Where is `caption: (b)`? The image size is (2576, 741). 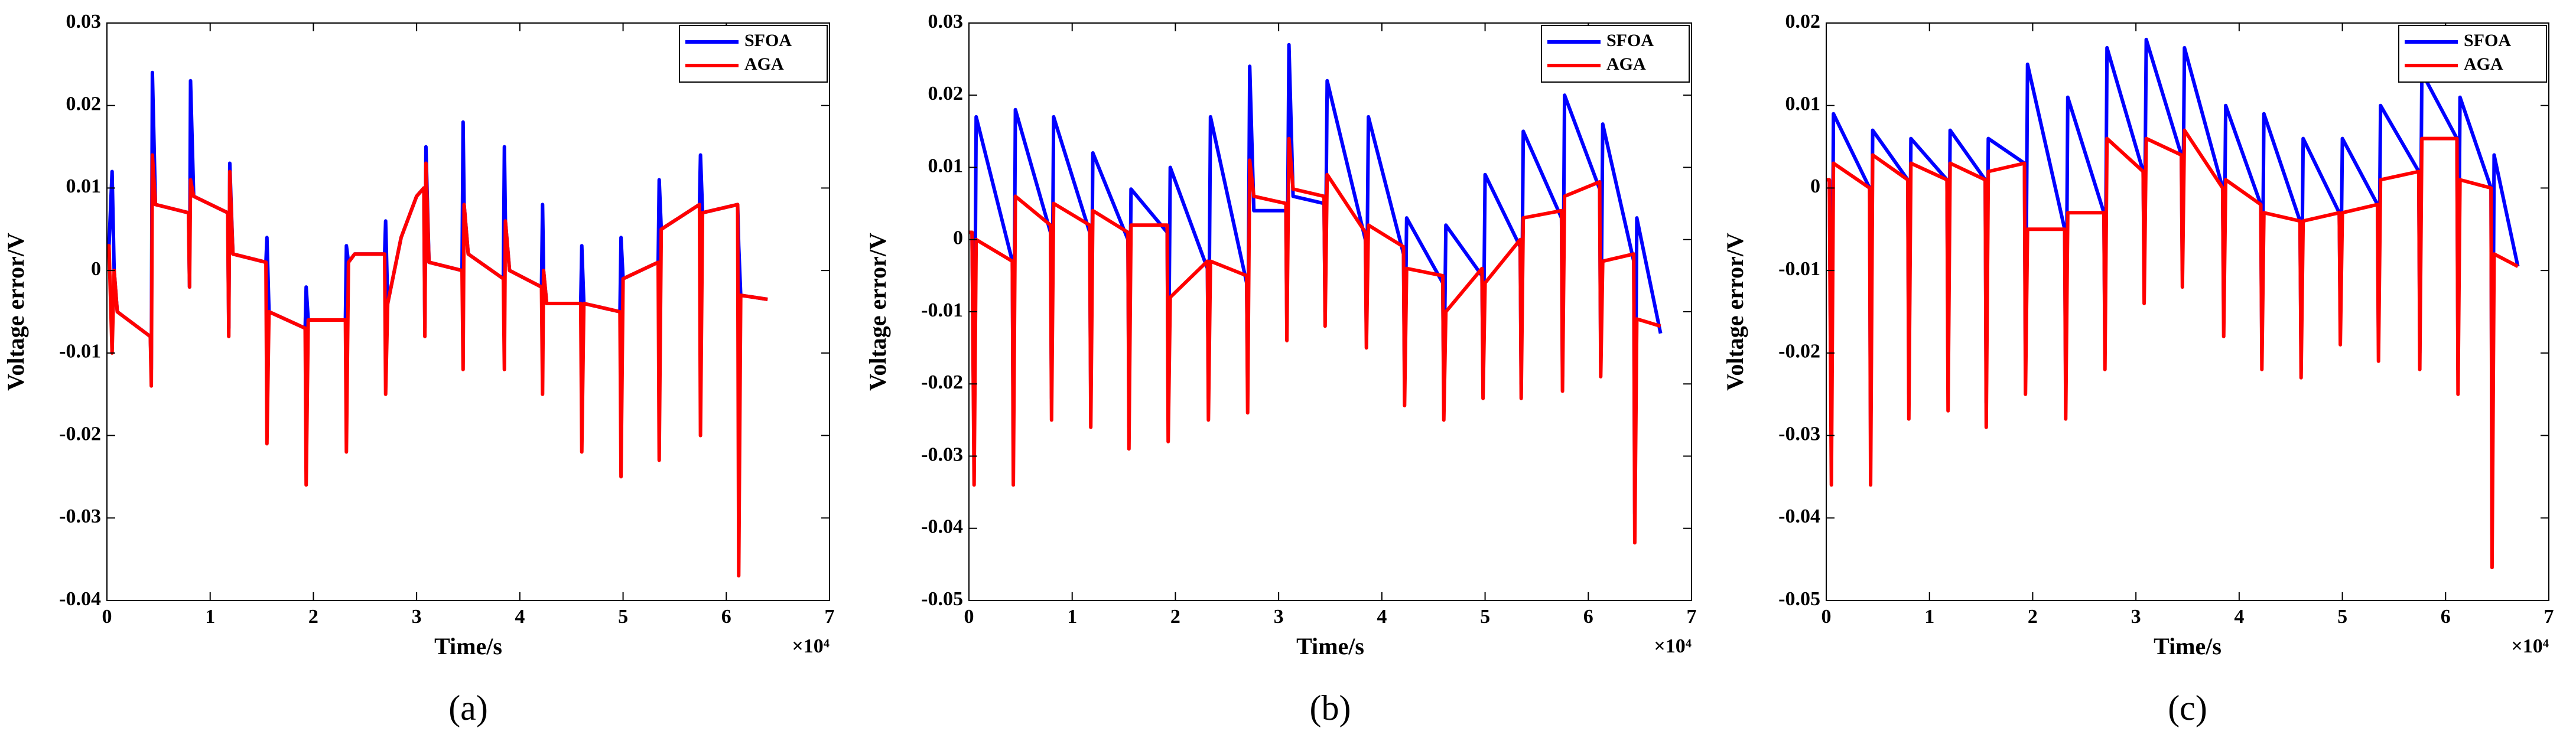
caption: (b) is located at coordinates (1330, 708).